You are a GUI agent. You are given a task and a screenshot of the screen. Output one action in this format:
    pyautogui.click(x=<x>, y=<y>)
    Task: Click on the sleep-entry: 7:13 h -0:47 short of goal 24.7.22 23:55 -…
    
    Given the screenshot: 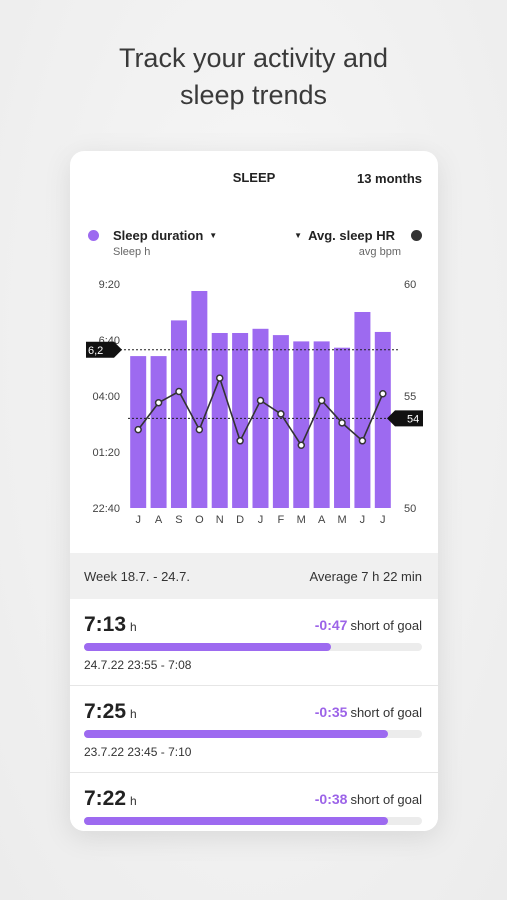 What is the action you would take?
    pyautogui.click(x=254, y=642)
    